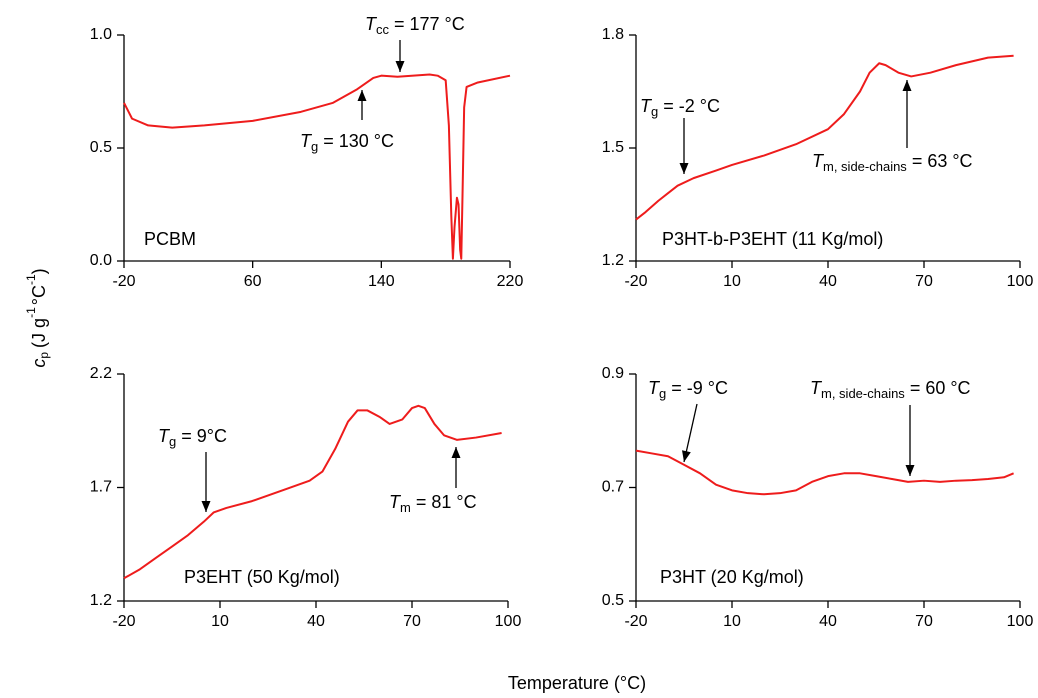  What do you see at coordinates (39, 295) in the screenshot?
I see `y-label-unit: °C` at bounding box center [39, 295].